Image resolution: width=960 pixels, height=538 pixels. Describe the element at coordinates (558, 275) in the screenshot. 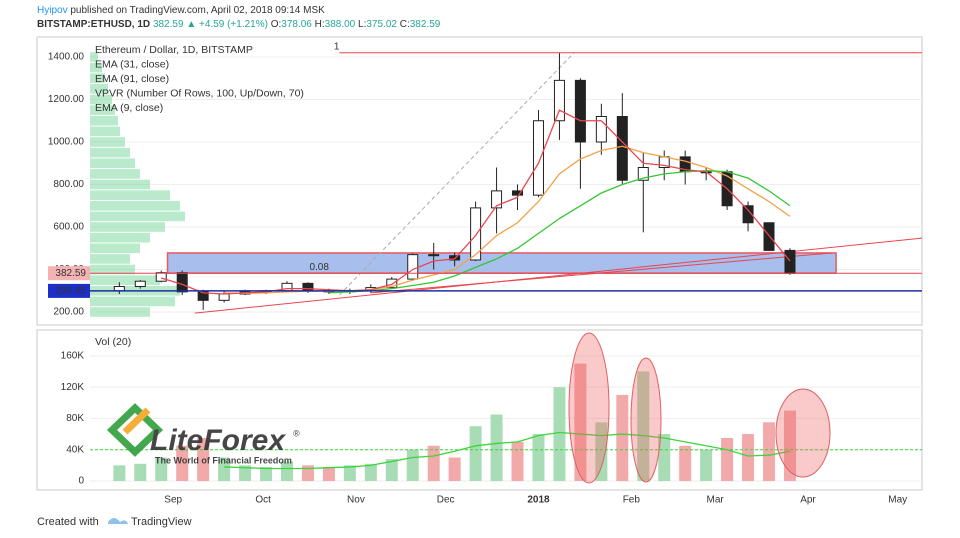

I see `trendline` at that location.